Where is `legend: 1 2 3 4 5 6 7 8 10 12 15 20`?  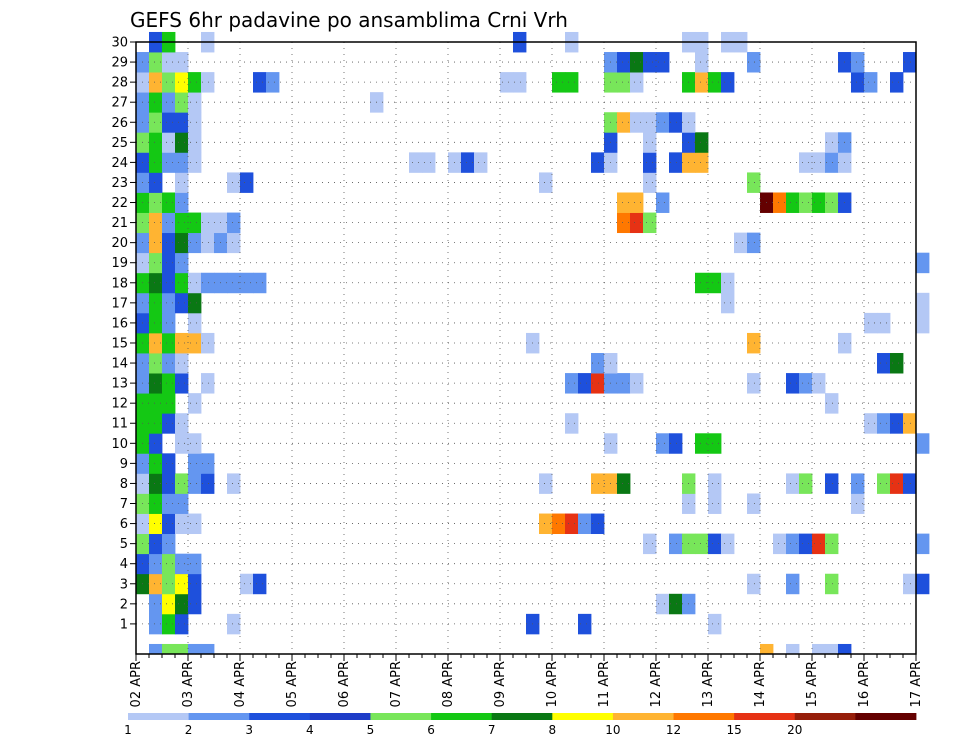 legend: 1 2 3 4 5 6 7 8 10 12 15 20 is located at coordinates (520, 725).